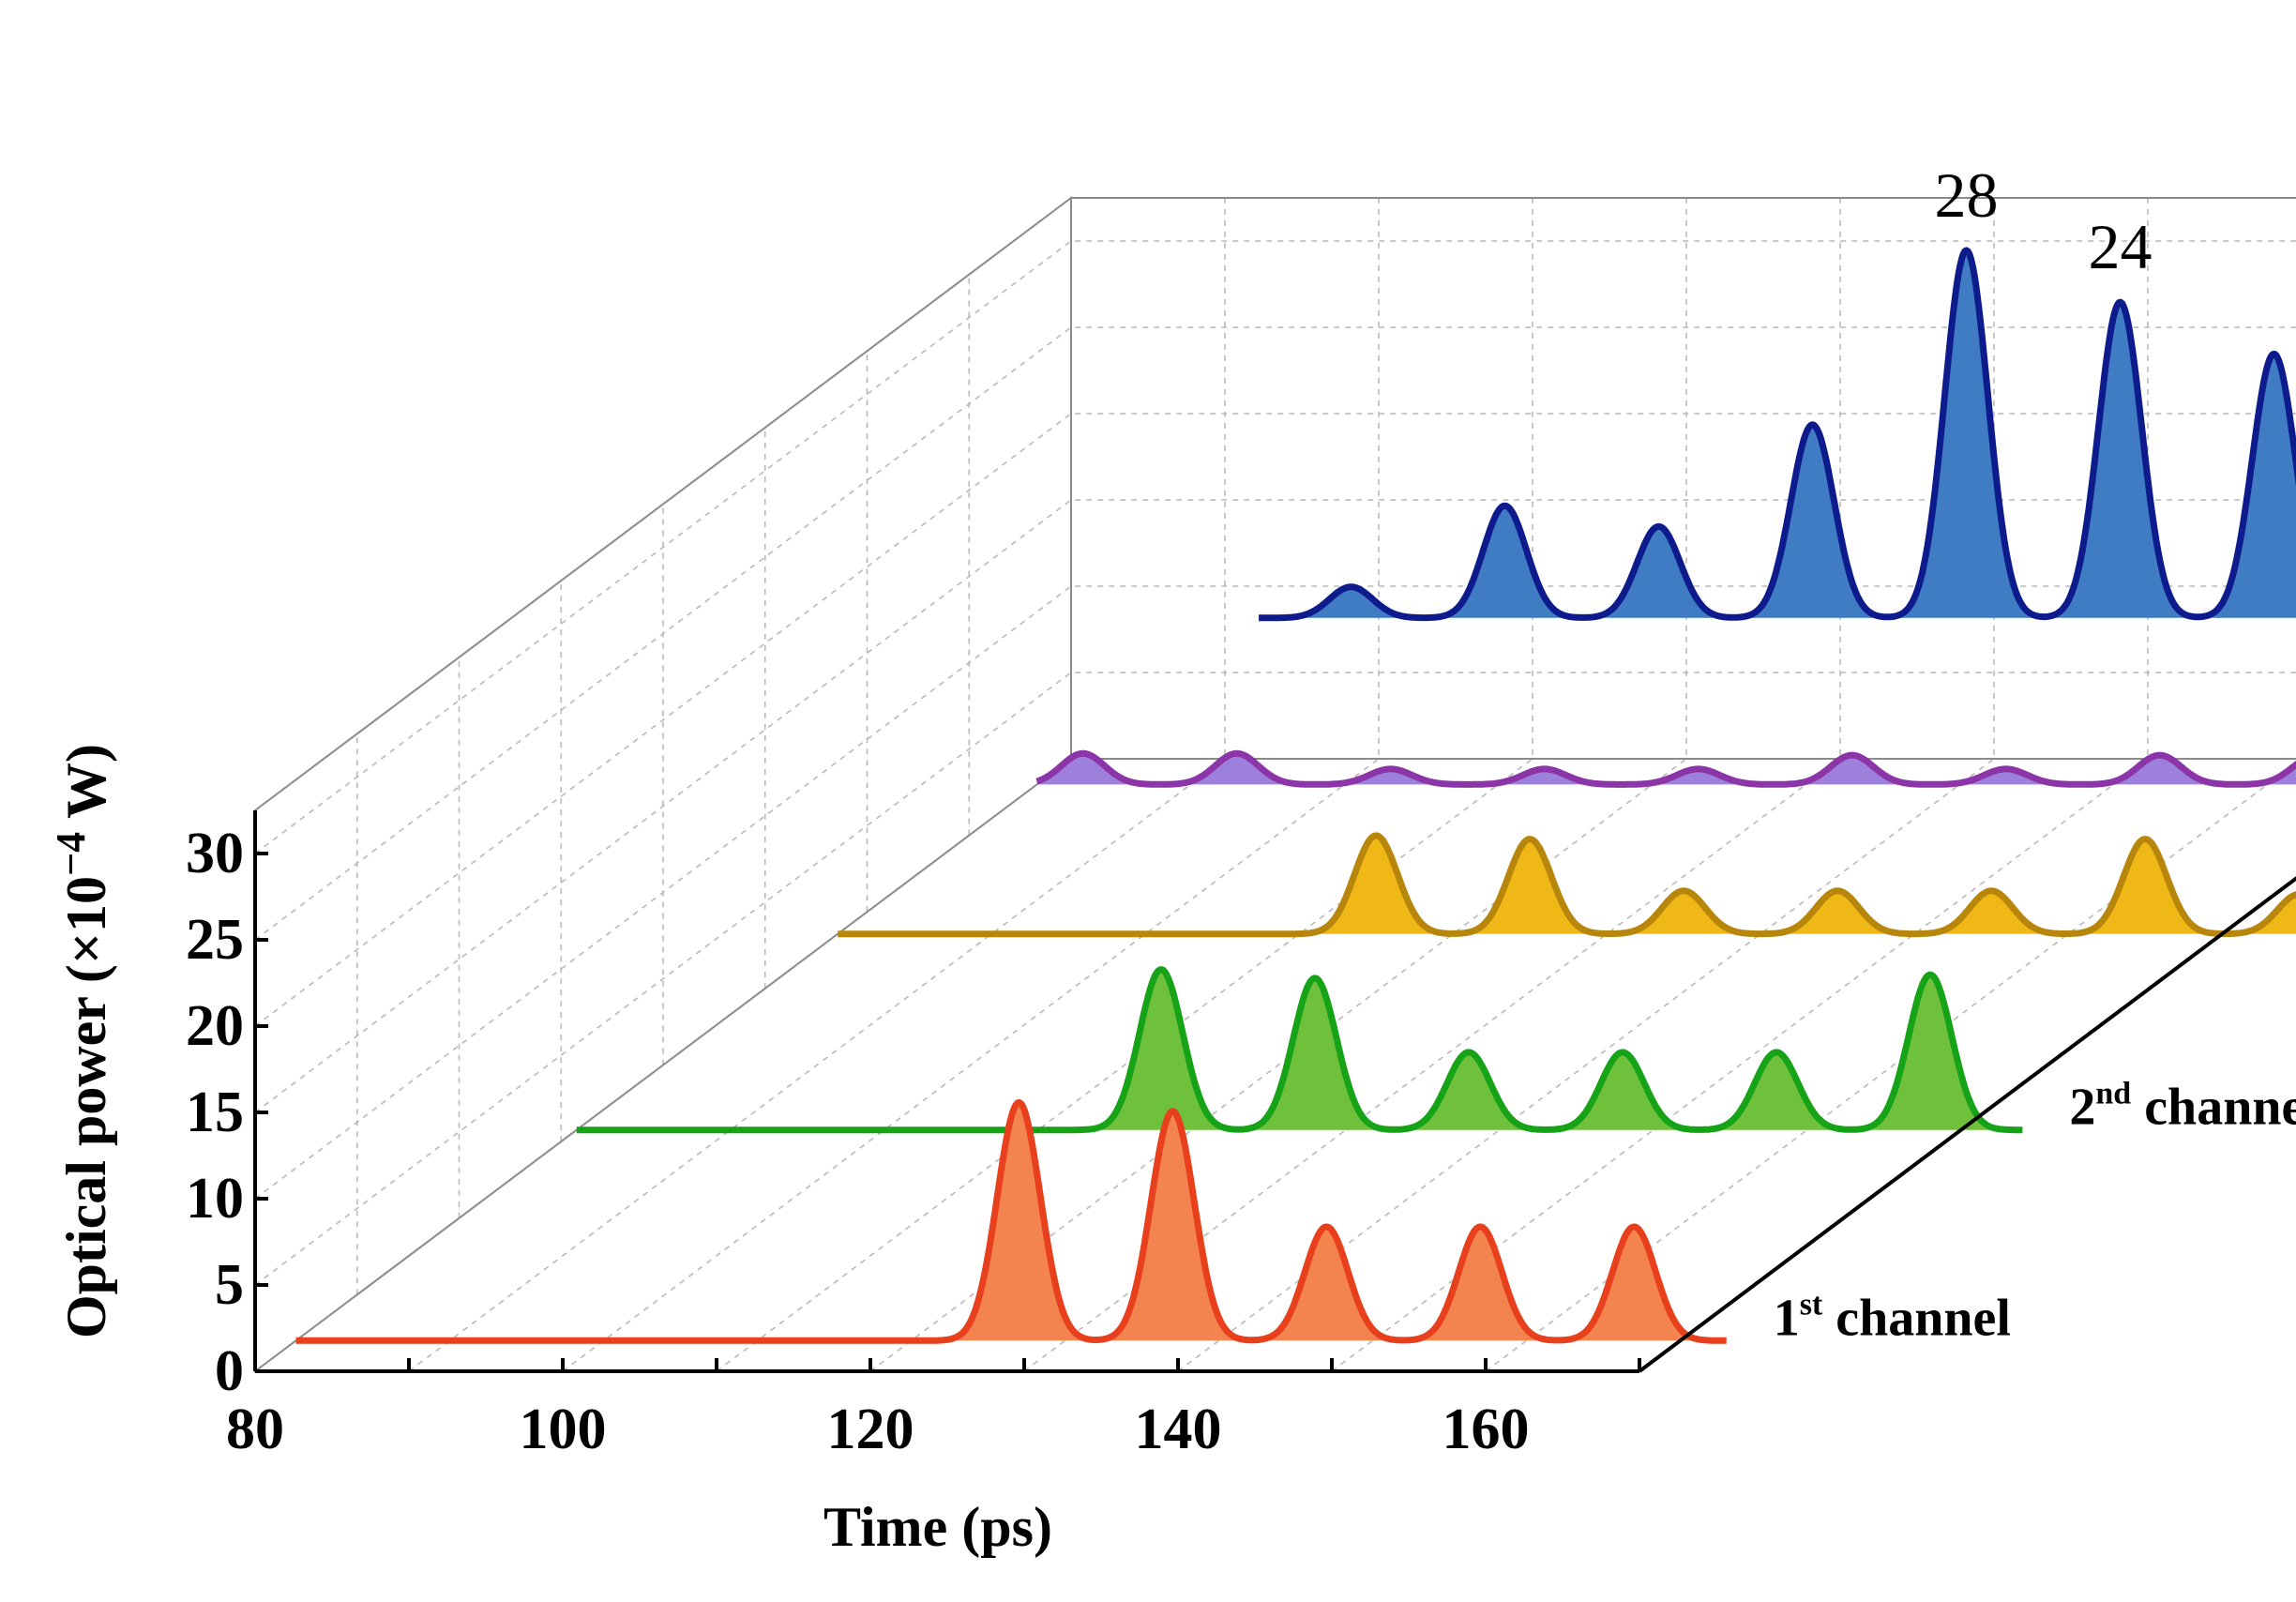 The height and width of the screenshot is (1602, 2296). Describe the element at coordinates (937, 1527) in the screenshot. I see `x-axis-title: Time (ps)` at that location.